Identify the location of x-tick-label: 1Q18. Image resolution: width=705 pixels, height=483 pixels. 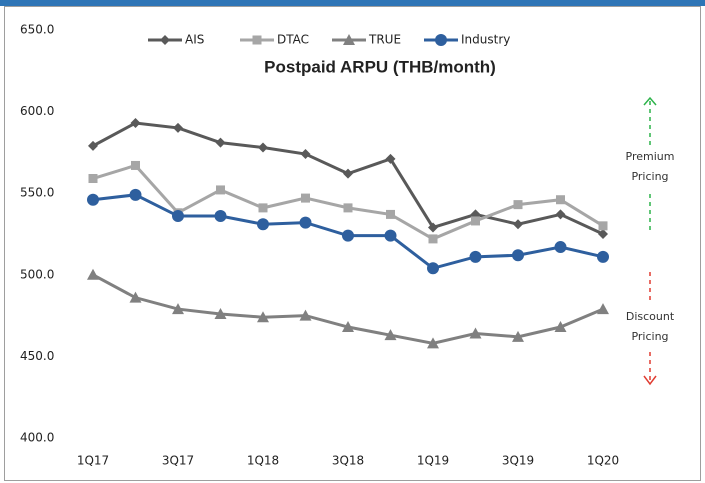
(263, 461).